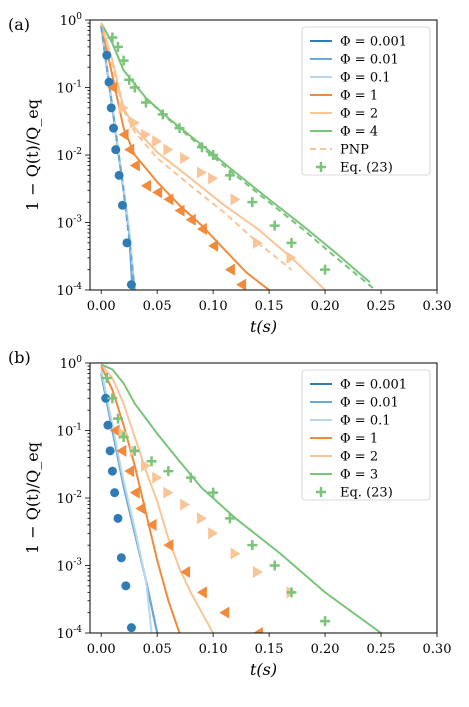  I want to click on legend-entry-6: PNP, so click(339, 150).